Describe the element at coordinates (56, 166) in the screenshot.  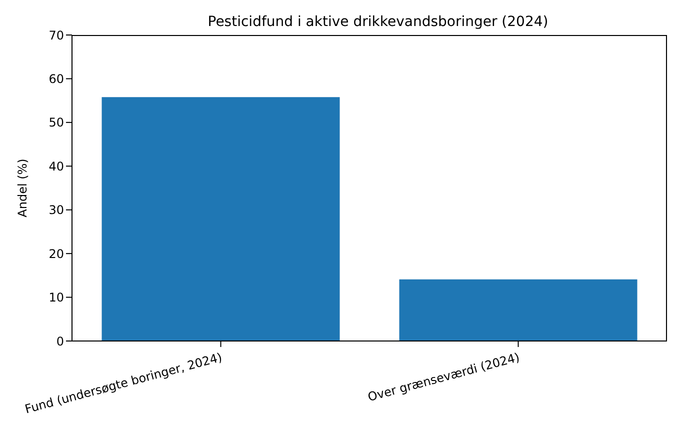
I see `y-tick-label: 40` at that location.